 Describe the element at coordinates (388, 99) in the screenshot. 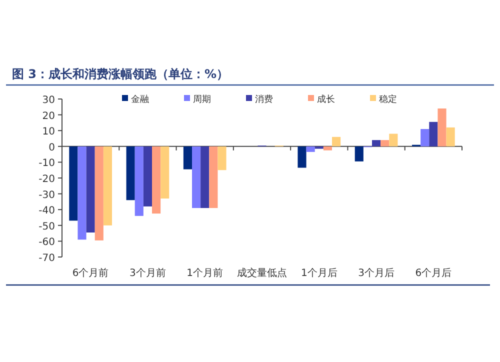

I see `legend-label: 稳定` at that location.